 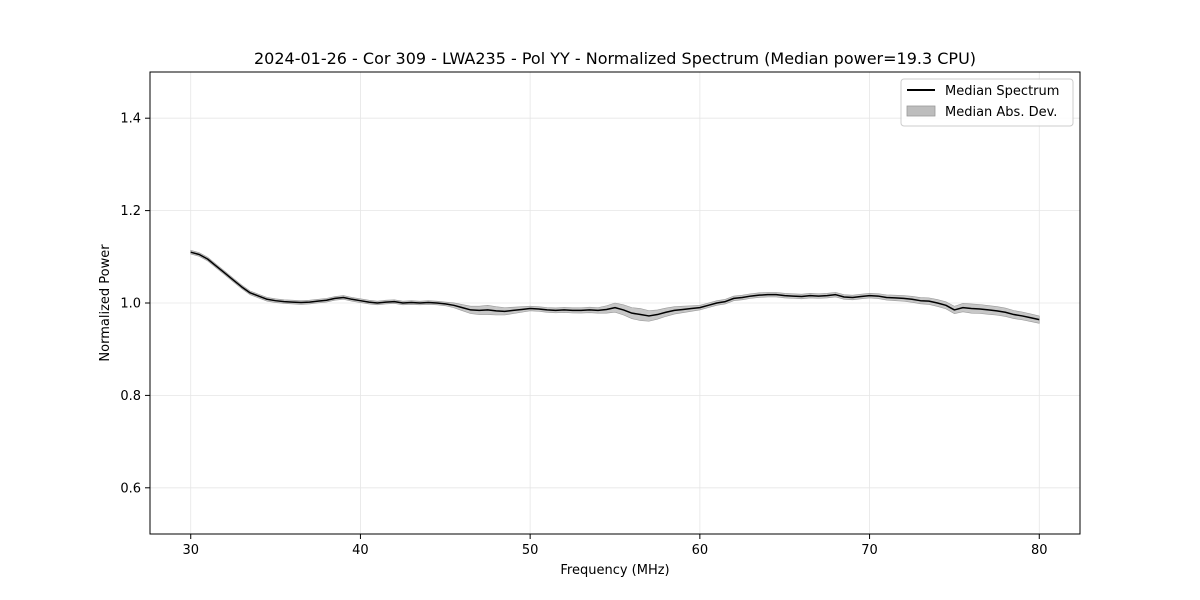 What do you see at coordinates (360, 550) in the screenshot?
I see `x-tick-label: 40` at bounding box center [360, 550].